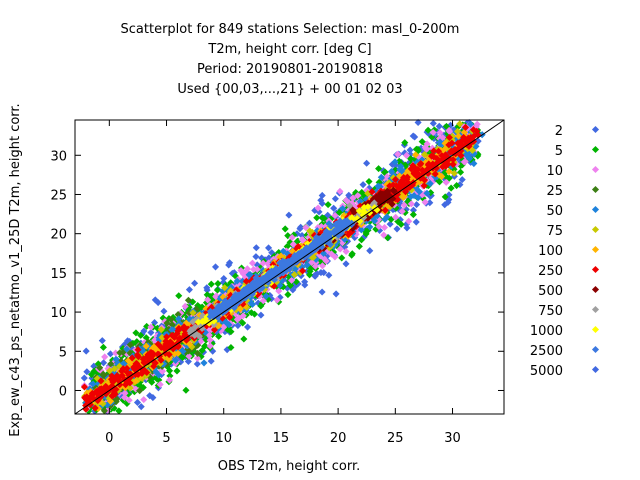 Image resolution: width=640 pixels, height=480 pixels. I want to click on title-line-4: Used {00,03,...,21} + 00 01 02 03, so click(290, 89).